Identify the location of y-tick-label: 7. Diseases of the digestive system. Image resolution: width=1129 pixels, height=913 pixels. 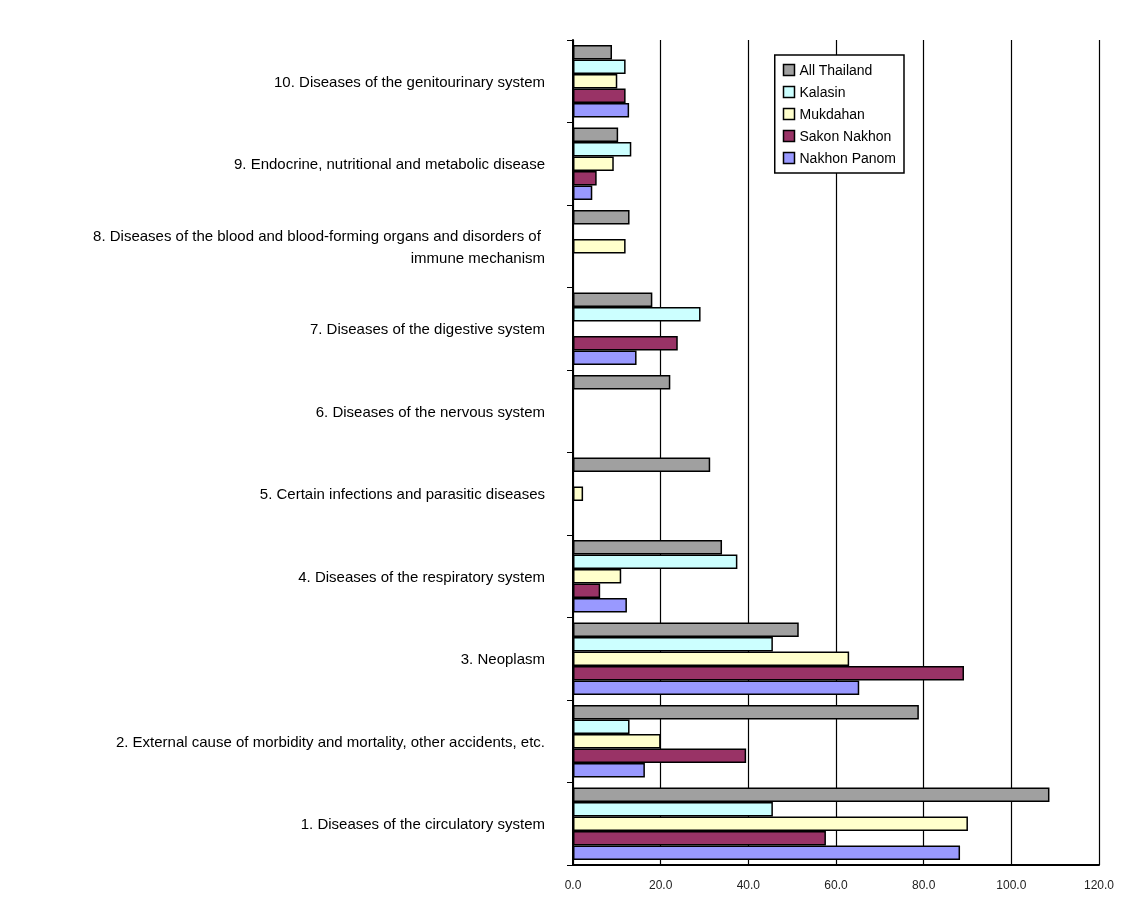
(427, 329).